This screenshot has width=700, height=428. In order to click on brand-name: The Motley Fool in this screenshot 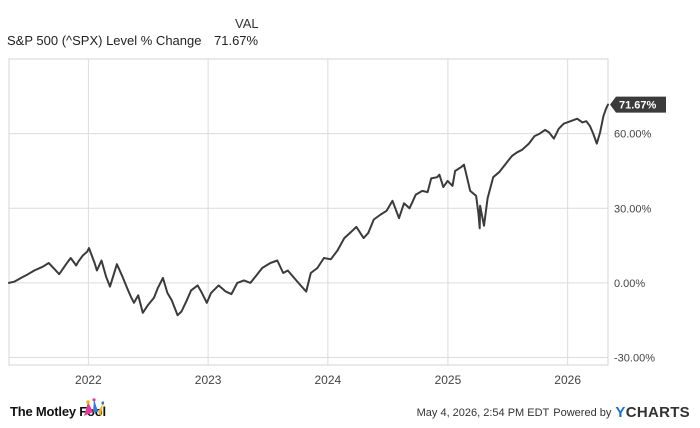, I will do `click(58, 411)`.